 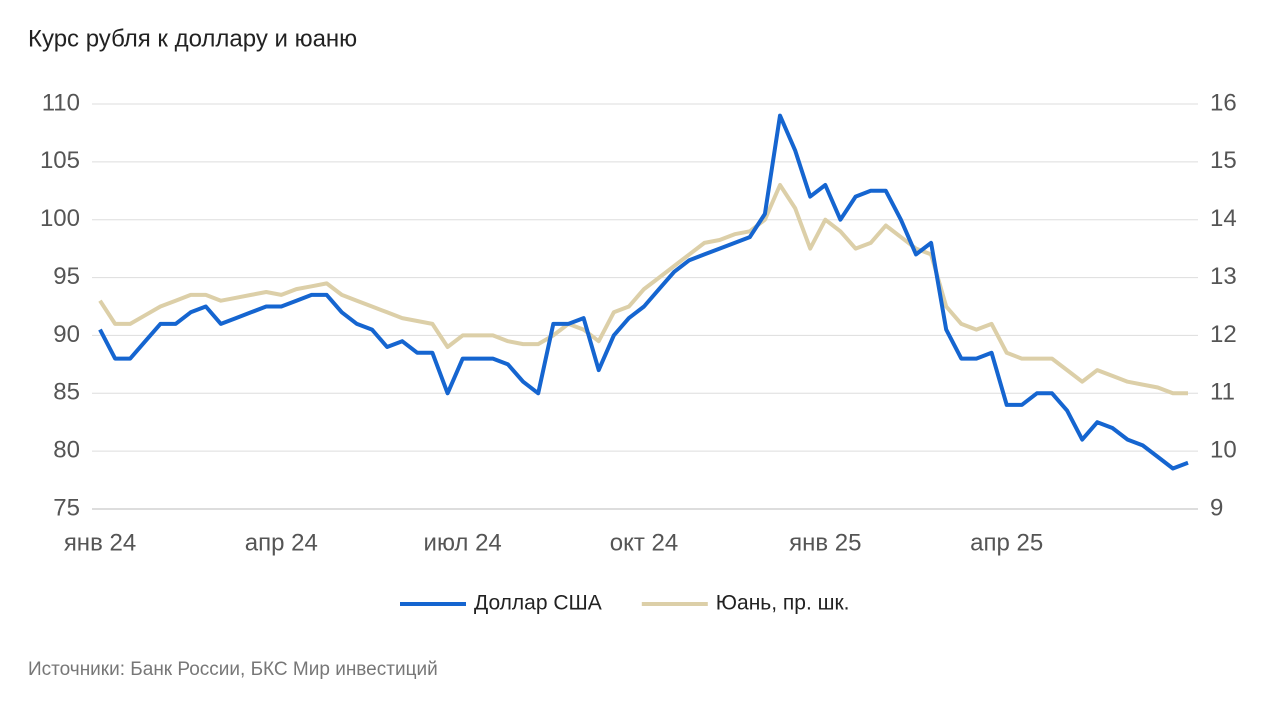 What do you see at coordinates (1223, 218) in the screenshot?
I see `y2-tick-label: 14` at bounding box center [1223, 218].